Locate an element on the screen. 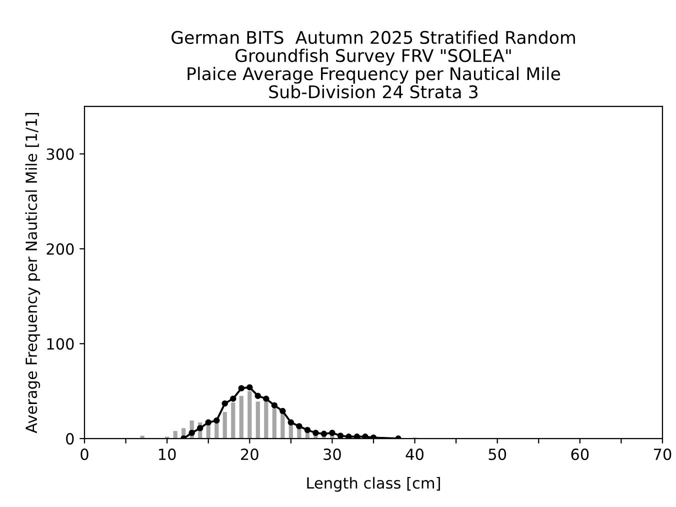  x-axis-title: Length class [cm] is located at coordinates (373, 484).